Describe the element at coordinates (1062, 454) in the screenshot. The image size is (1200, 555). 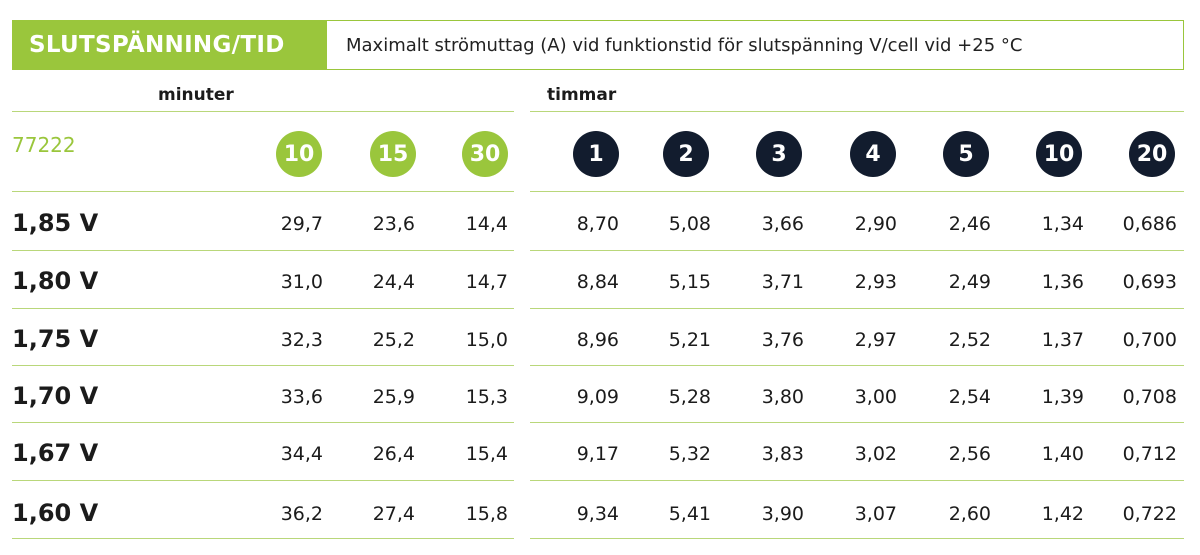
I see `table-cell: 1,40` at that location.